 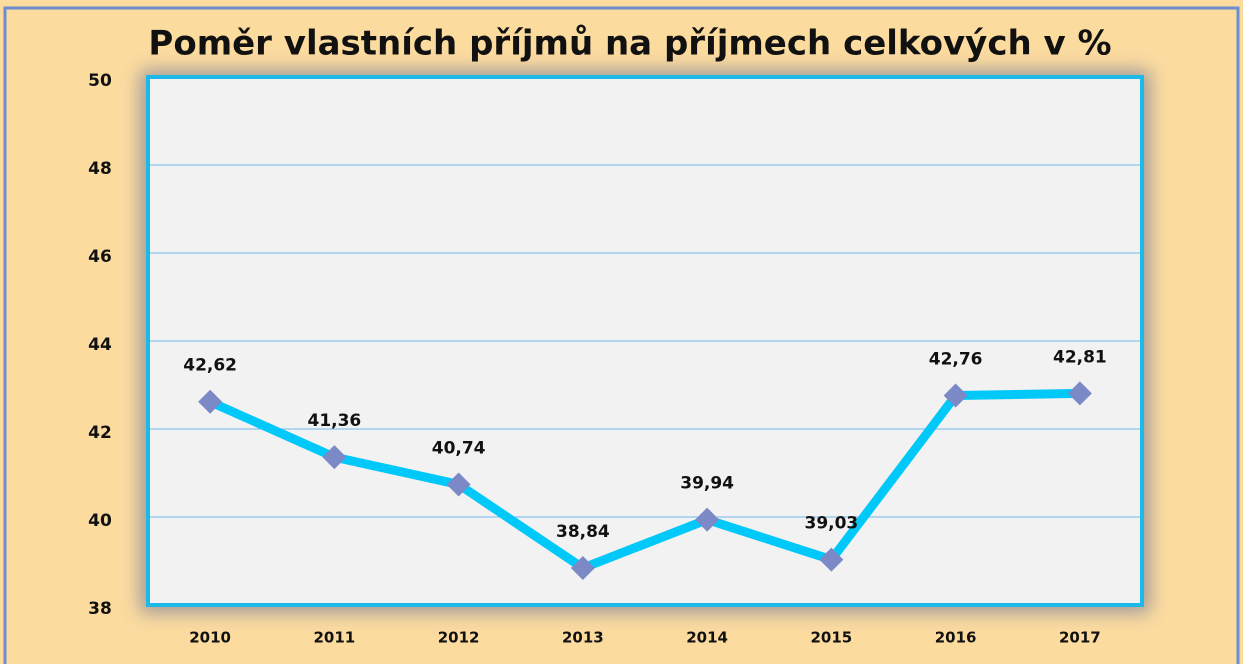 I want to click on y-tick-label: 50, so click(x=100, y=81).